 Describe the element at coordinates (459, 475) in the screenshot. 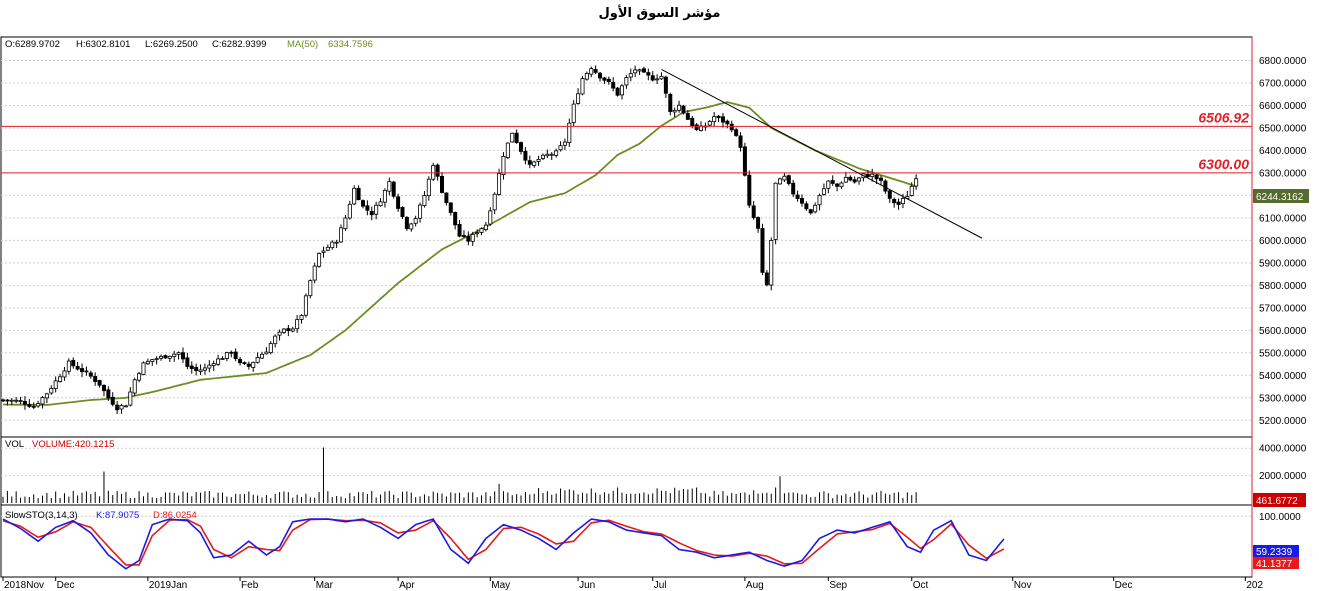

I see `volume-bars` at that location.